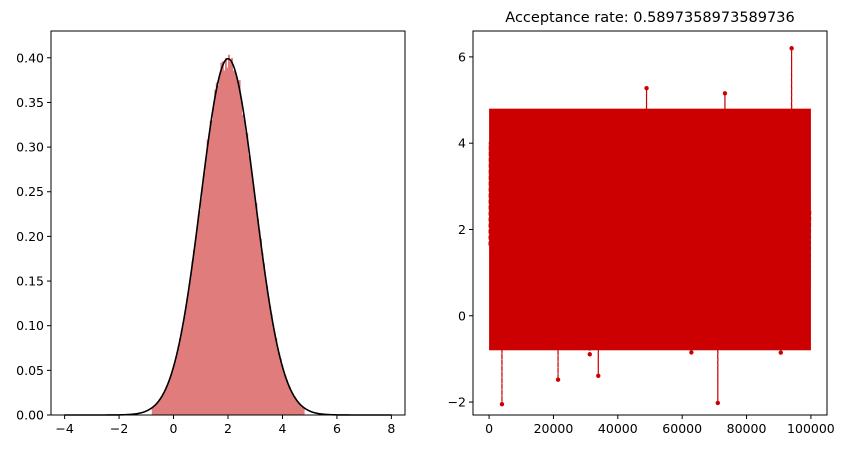 The image size is (846, 449). Describe the element at coordinates (457, 402) in the screenshot. I see `trace-y-tick-label: −2` at that location.